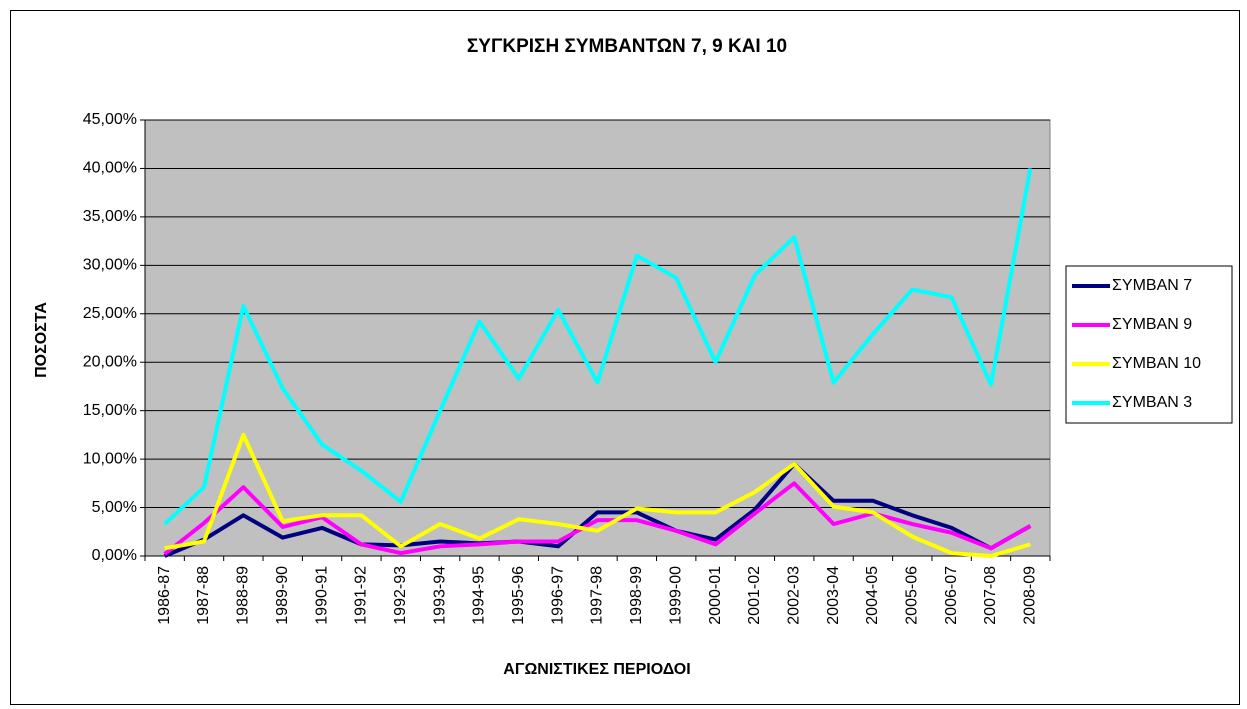 The image size is (1247, 709). I want to click on x-axis-label: ΑΓΩΝΙΣΤΙΚΕΣ ΠΕΡΙΟΔΟΙ, so click(596, 669).